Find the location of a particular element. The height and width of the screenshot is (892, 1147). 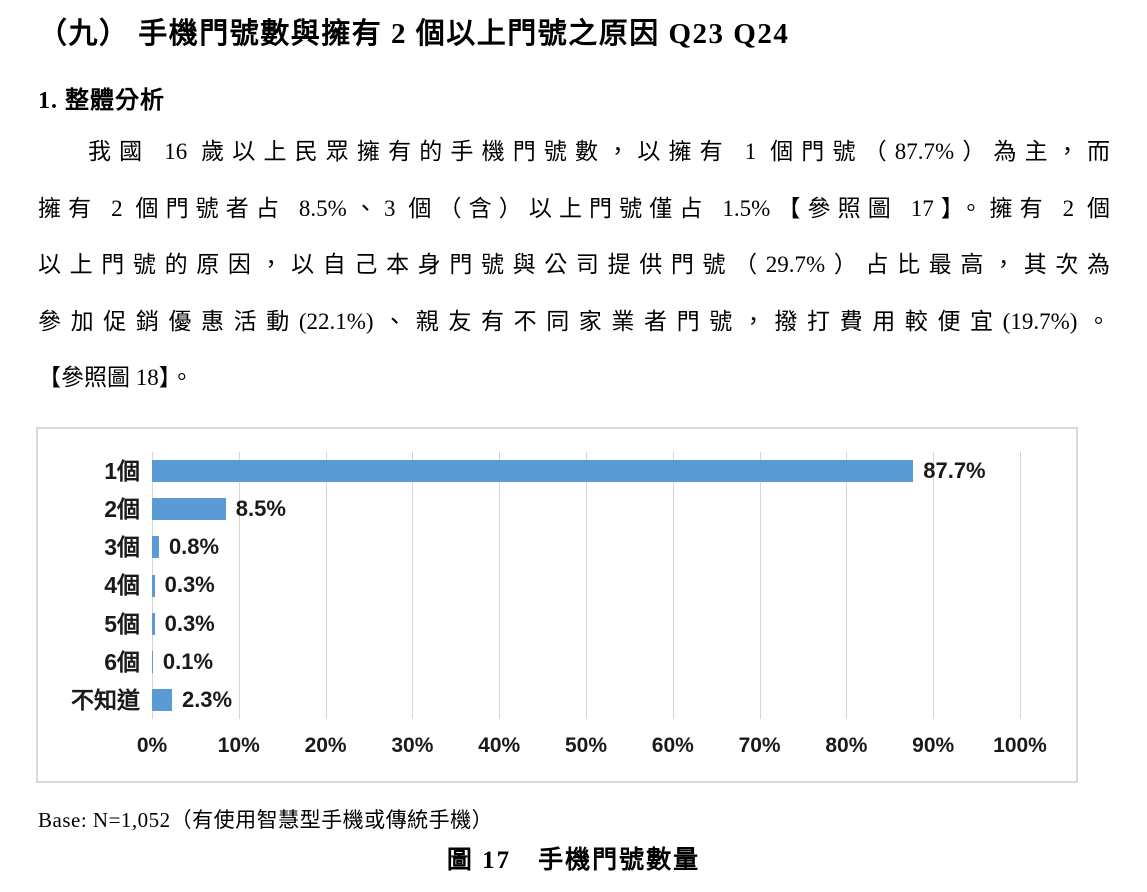

category-label: 2個 is located at coordinates (122, 509).